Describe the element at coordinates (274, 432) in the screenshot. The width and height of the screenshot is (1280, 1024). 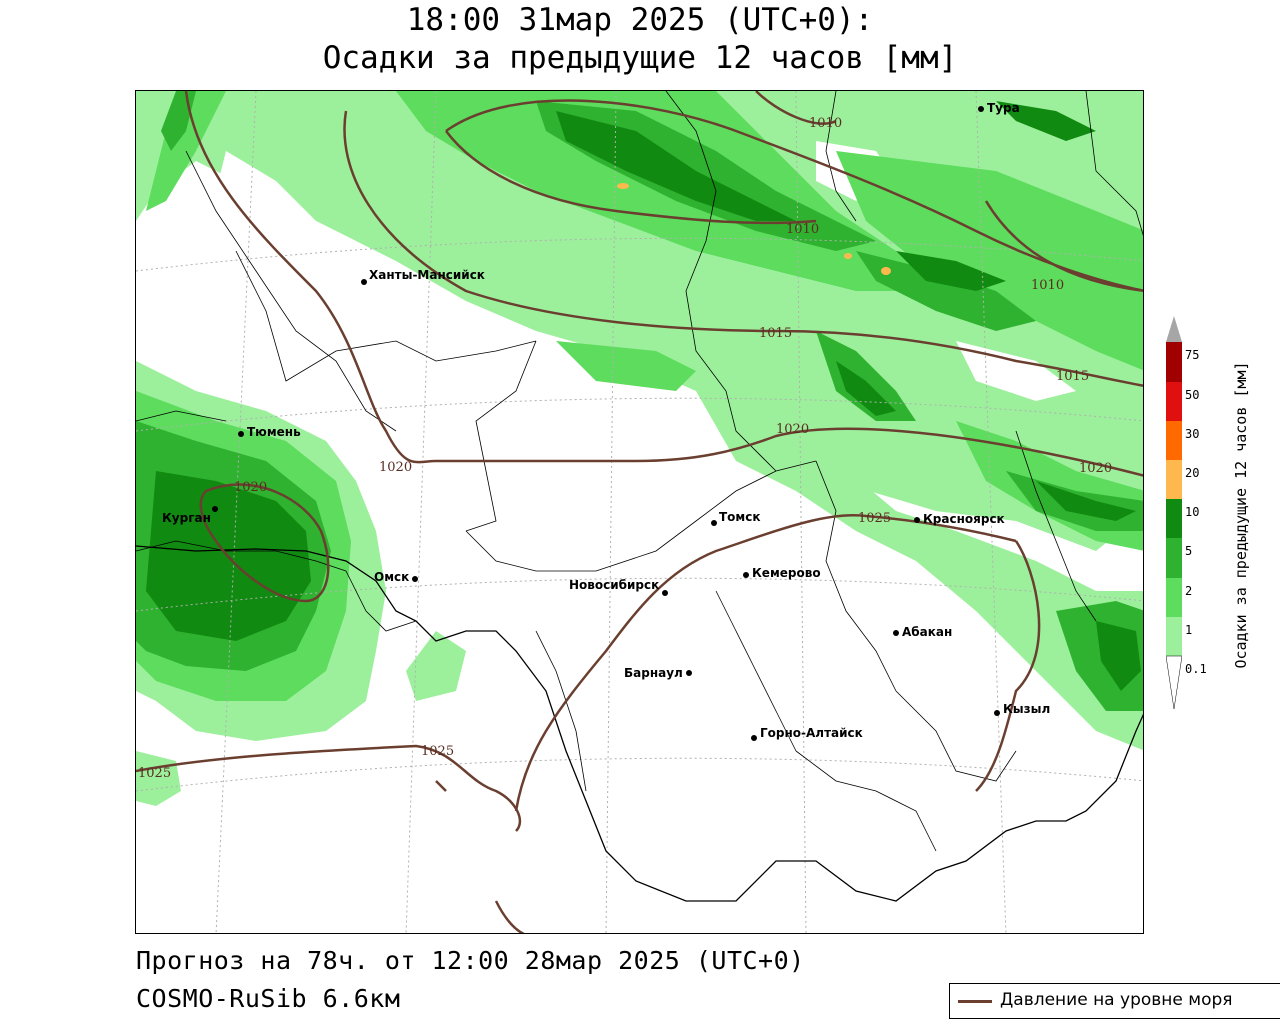
I see `city-label-tyumen: Тюмень` at that location.